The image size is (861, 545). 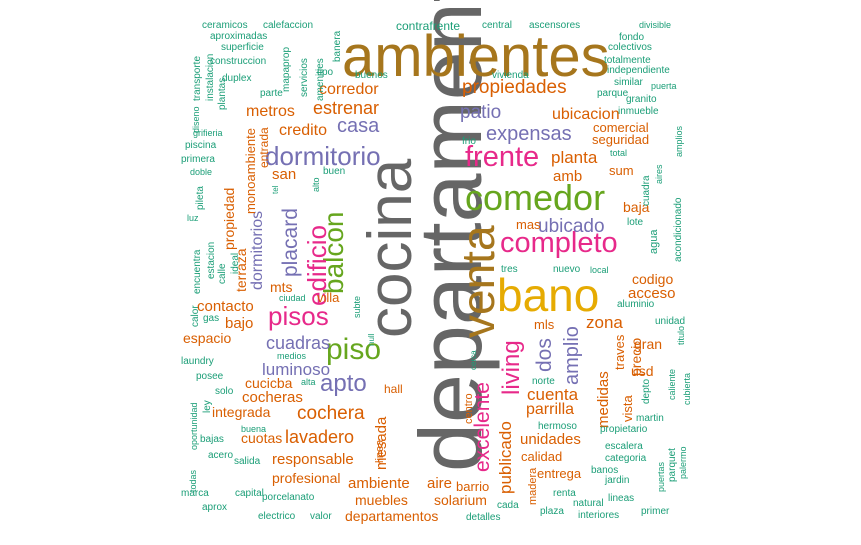 I want to click on cloud-word: baja, so click(x=636, y=207).